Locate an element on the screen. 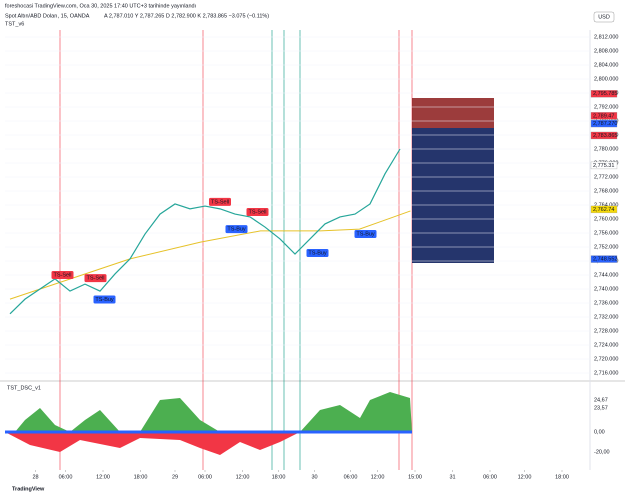 The height and width of the screenshot is (496, 625). lower-axis-label: 23,57 is located at coordinates (601, 408).